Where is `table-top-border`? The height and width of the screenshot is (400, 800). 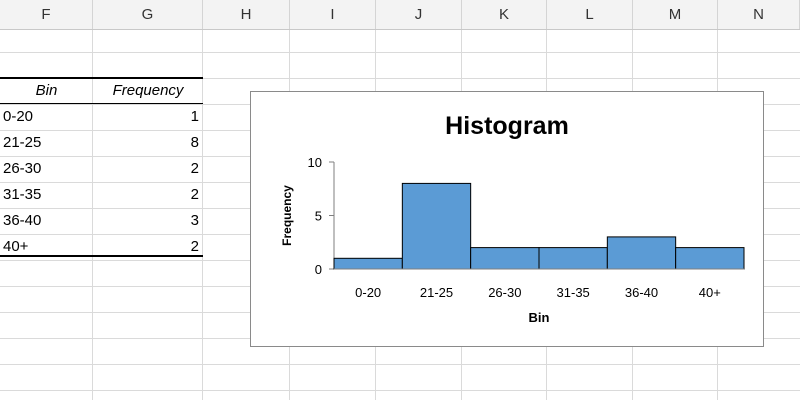
table-top-border is located at coordinates (101, 78).